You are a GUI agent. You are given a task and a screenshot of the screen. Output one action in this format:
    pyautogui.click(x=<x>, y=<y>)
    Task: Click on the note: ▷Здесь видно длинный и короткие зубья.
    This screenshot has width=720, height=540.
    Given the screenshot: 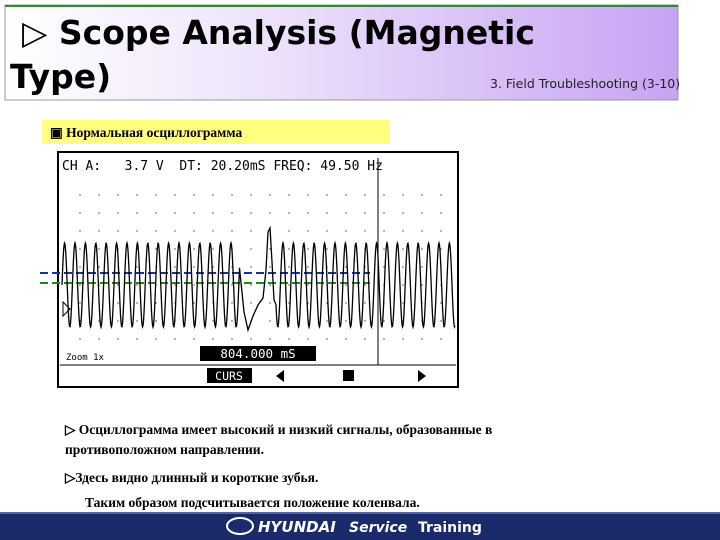 What is the action you would take?
    pyautogui.click(x=191, y=477)
    